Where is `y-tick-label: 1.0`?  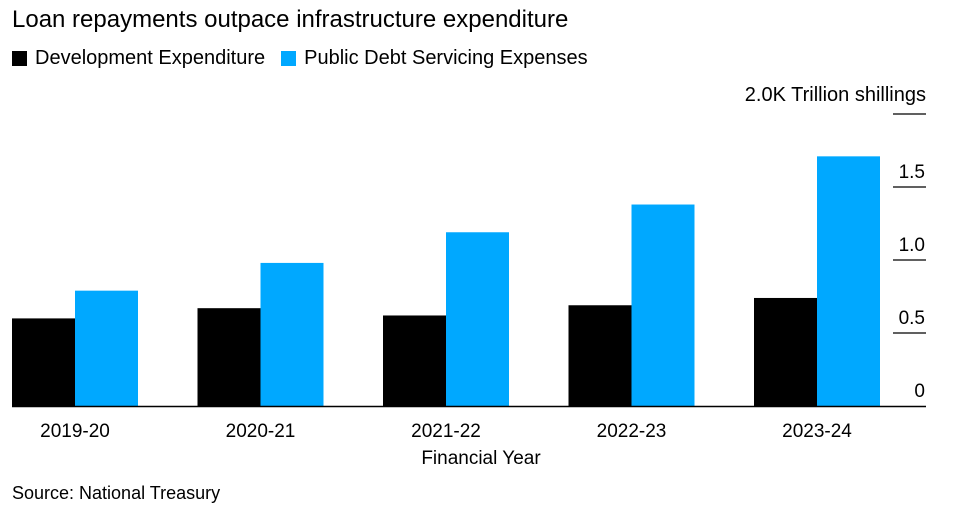
y-tick-label: 1.0 is located at coordinates (912, 245).